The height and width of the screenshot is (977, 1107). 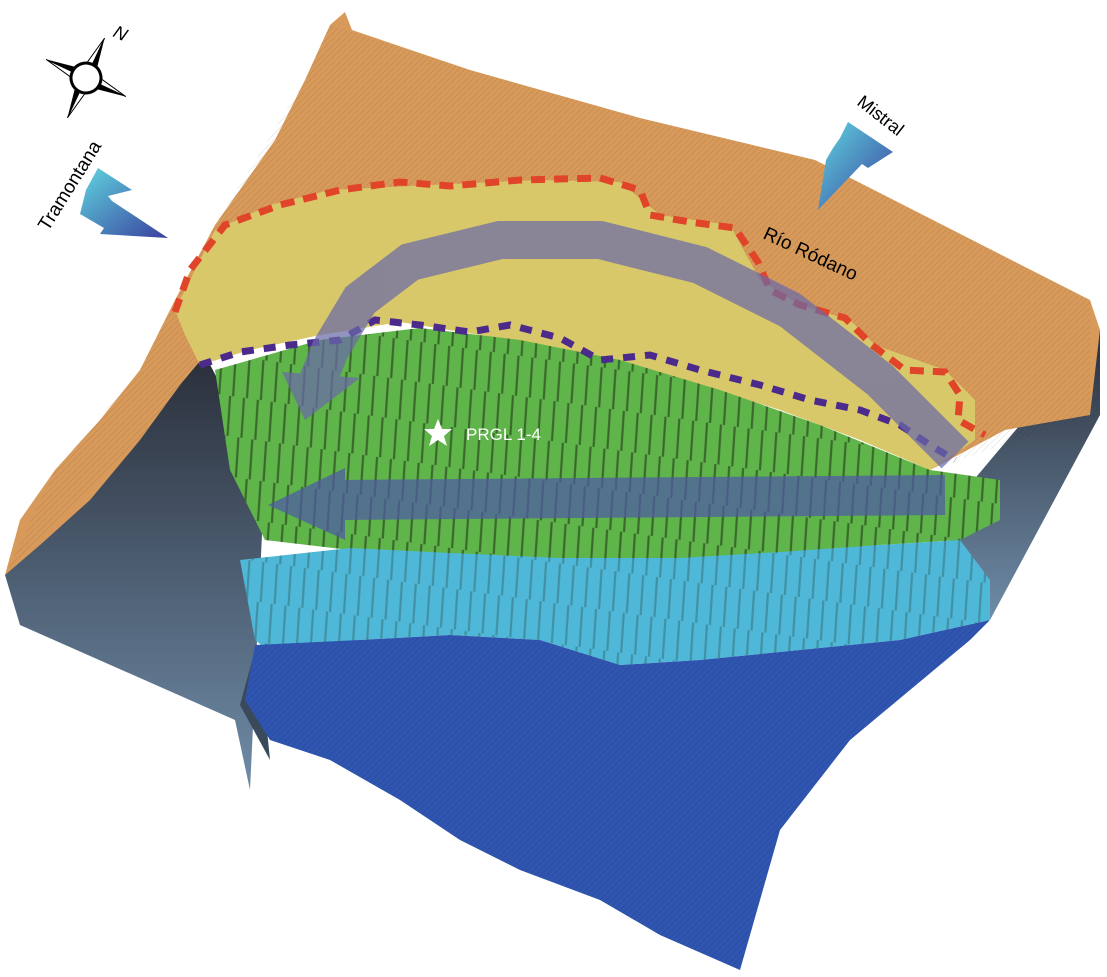 What do you see at coordinates (124, 203) in the screenshot?
I see `tramontana-arrow-icon` at bounding box center [124, 203].